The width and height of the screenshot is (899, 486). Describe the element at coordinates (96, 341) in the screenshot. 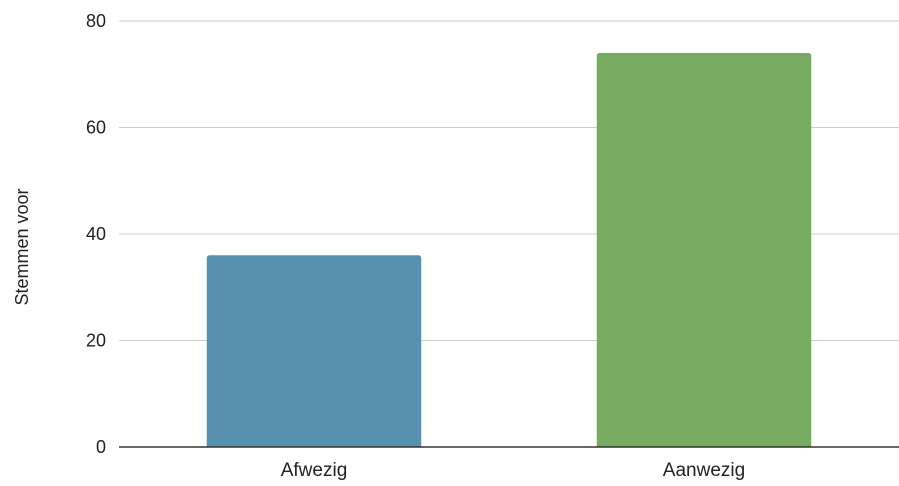

I see `y-tick-label: 20` at that location.